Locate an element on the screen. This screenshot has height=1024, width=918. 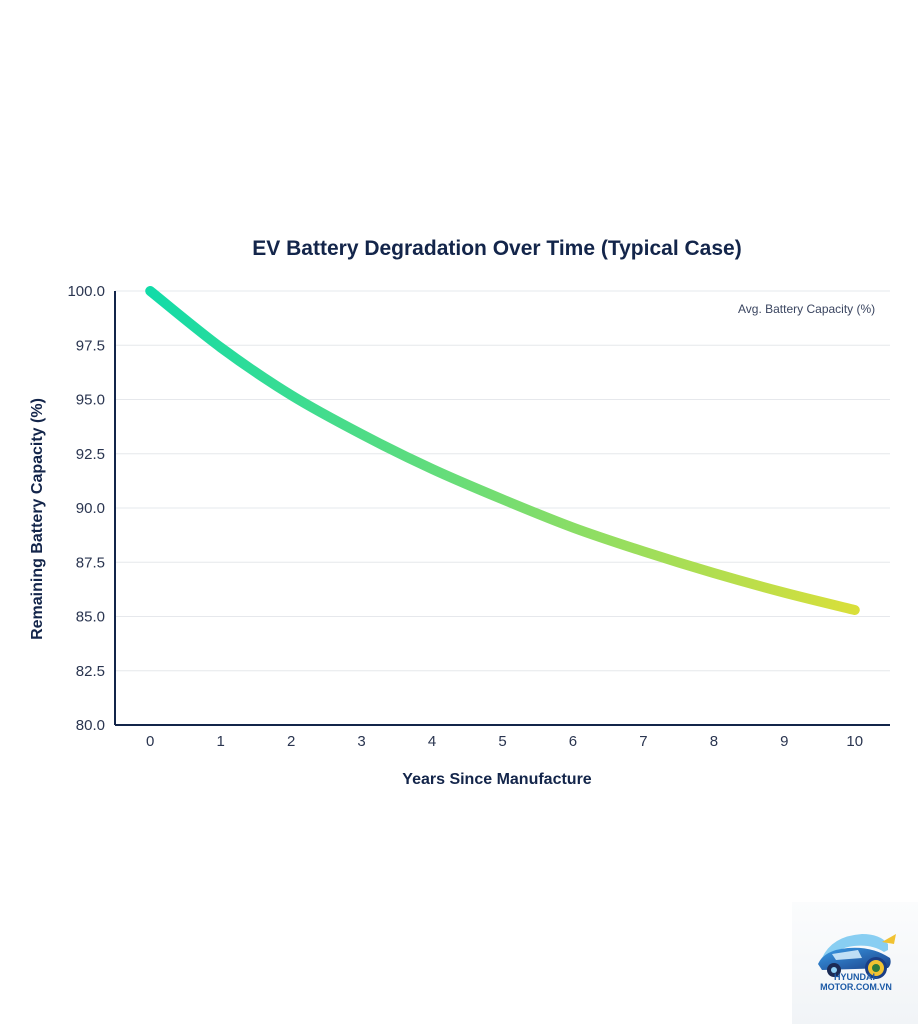
x-tick-label: 5 is located at coordinates (502, 741).